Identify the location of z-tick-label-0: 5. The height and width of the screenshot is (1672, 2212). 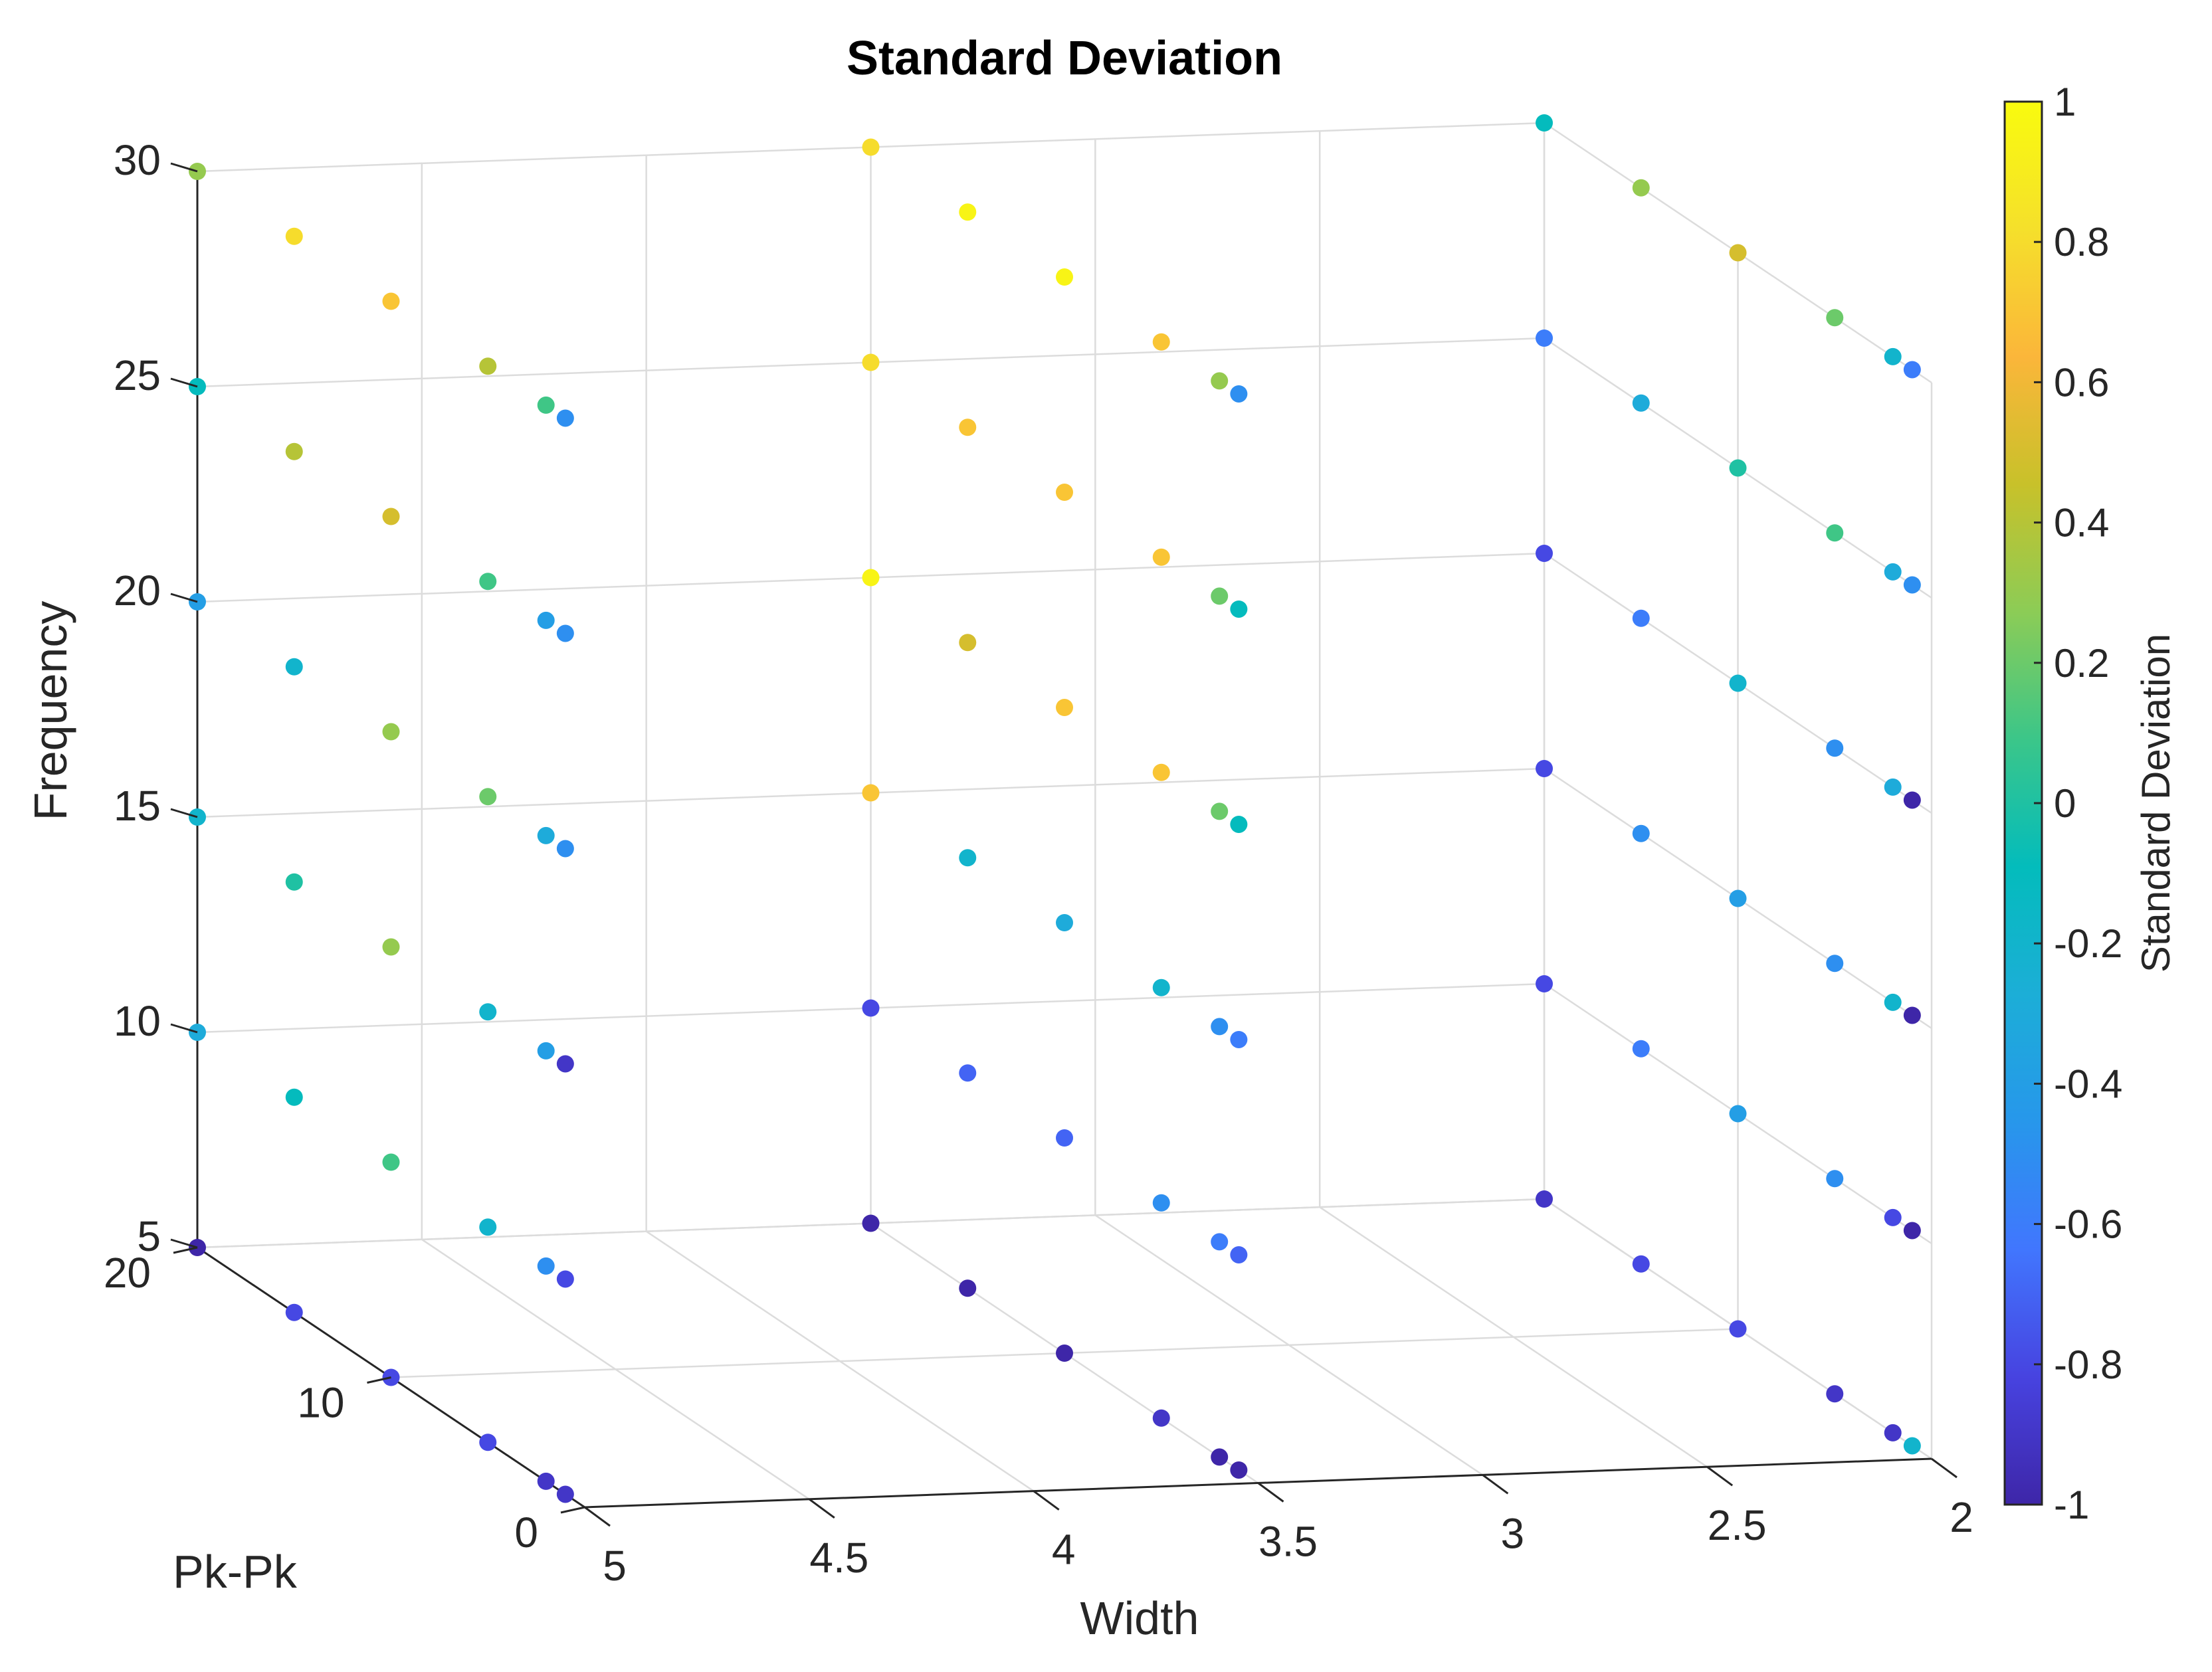
(149, 1236).